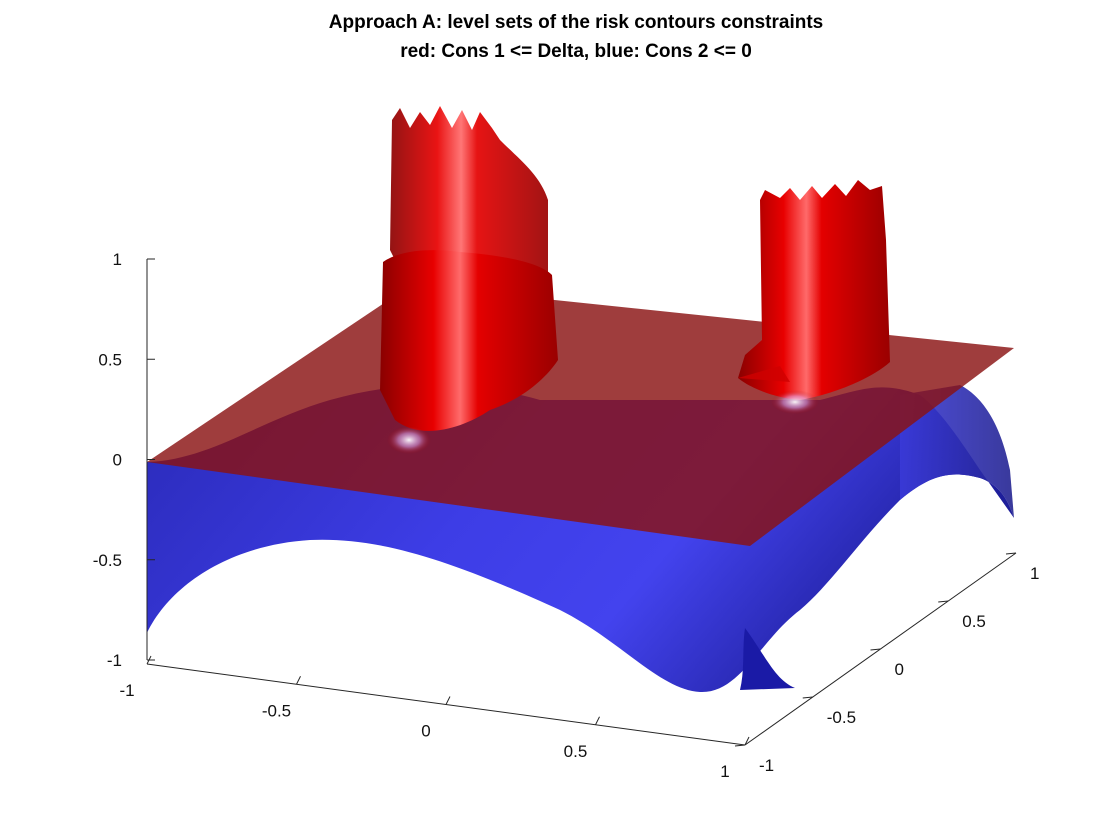 The height and width of the screenshot is (840, 1120). I want to click on y-tick-label: 1, so click(1034, 573).